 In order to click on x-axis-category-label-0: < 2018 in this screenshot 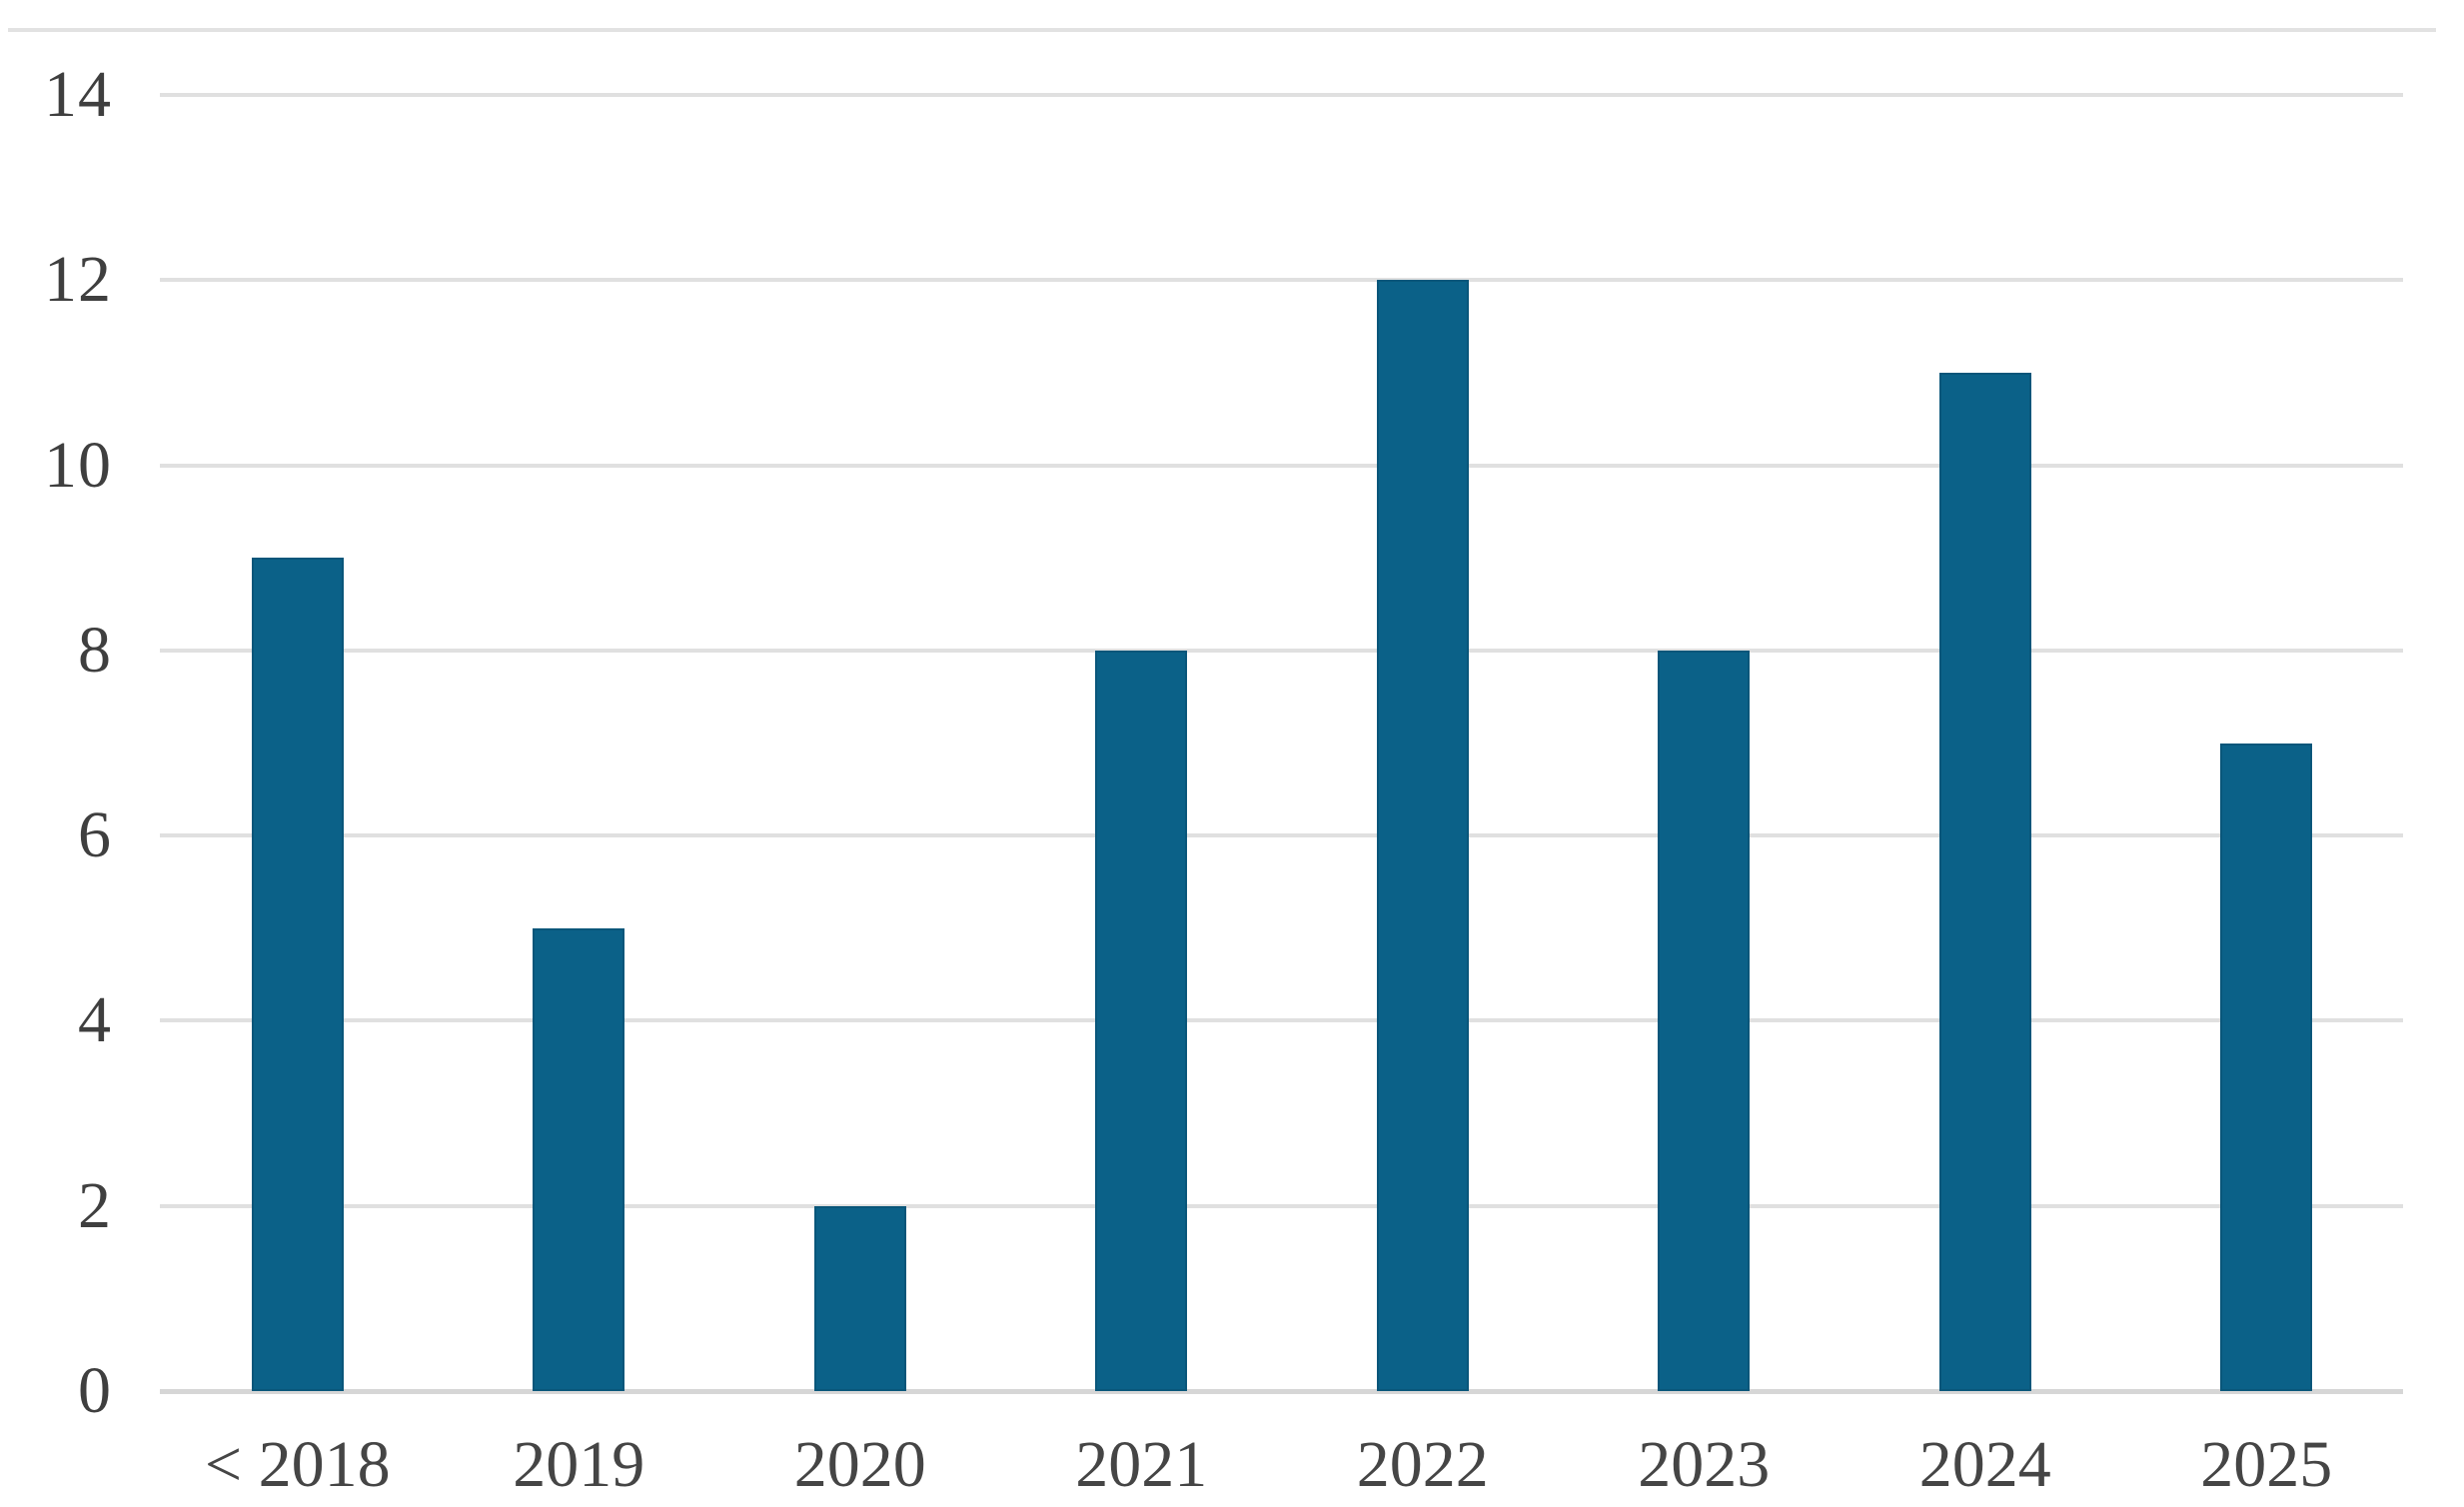, I will do `click(297, 1464)`.